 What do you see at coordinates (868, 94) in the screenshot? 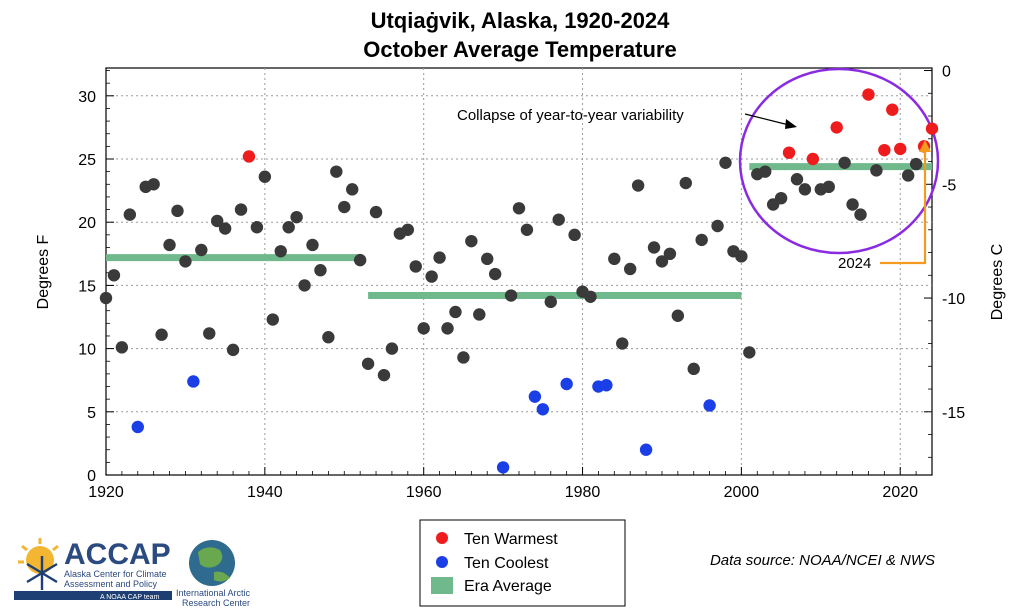
I see `point-ten-warmest-2016` at bounding box center [868, 94].